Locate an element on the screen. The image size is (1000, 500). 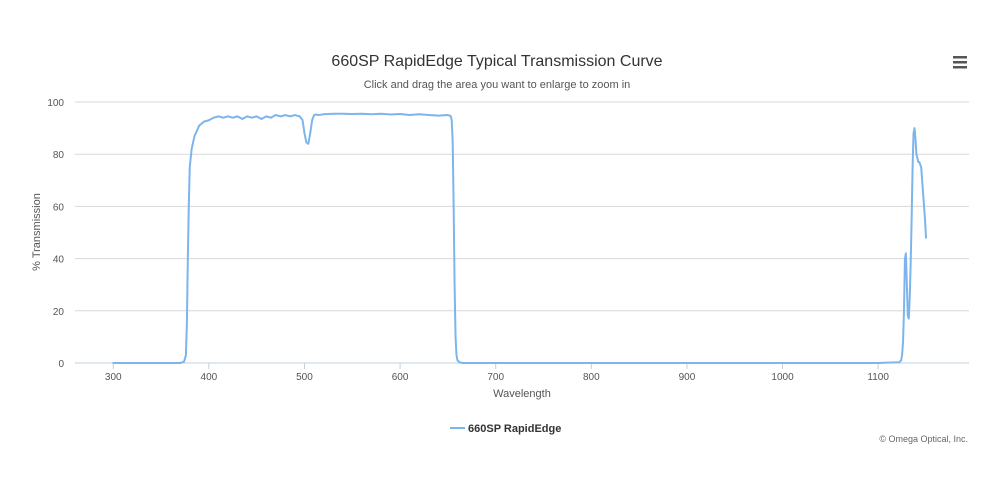
x-tick-label: 700 is located at coordinates (495, 377).